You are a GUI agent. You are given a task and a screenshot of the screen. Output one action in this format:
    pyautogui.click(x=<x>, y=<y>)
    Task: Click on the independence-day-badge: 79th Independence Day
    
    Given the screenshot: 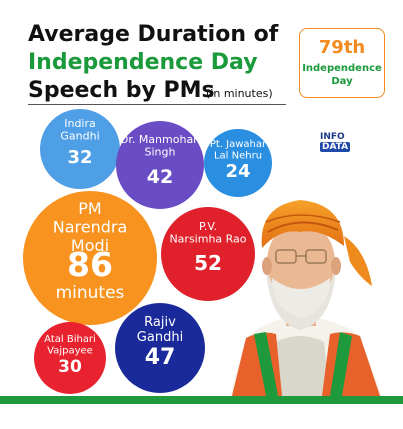 What is the action you would take?
    pyautogui.click(x=342, y=63)
    